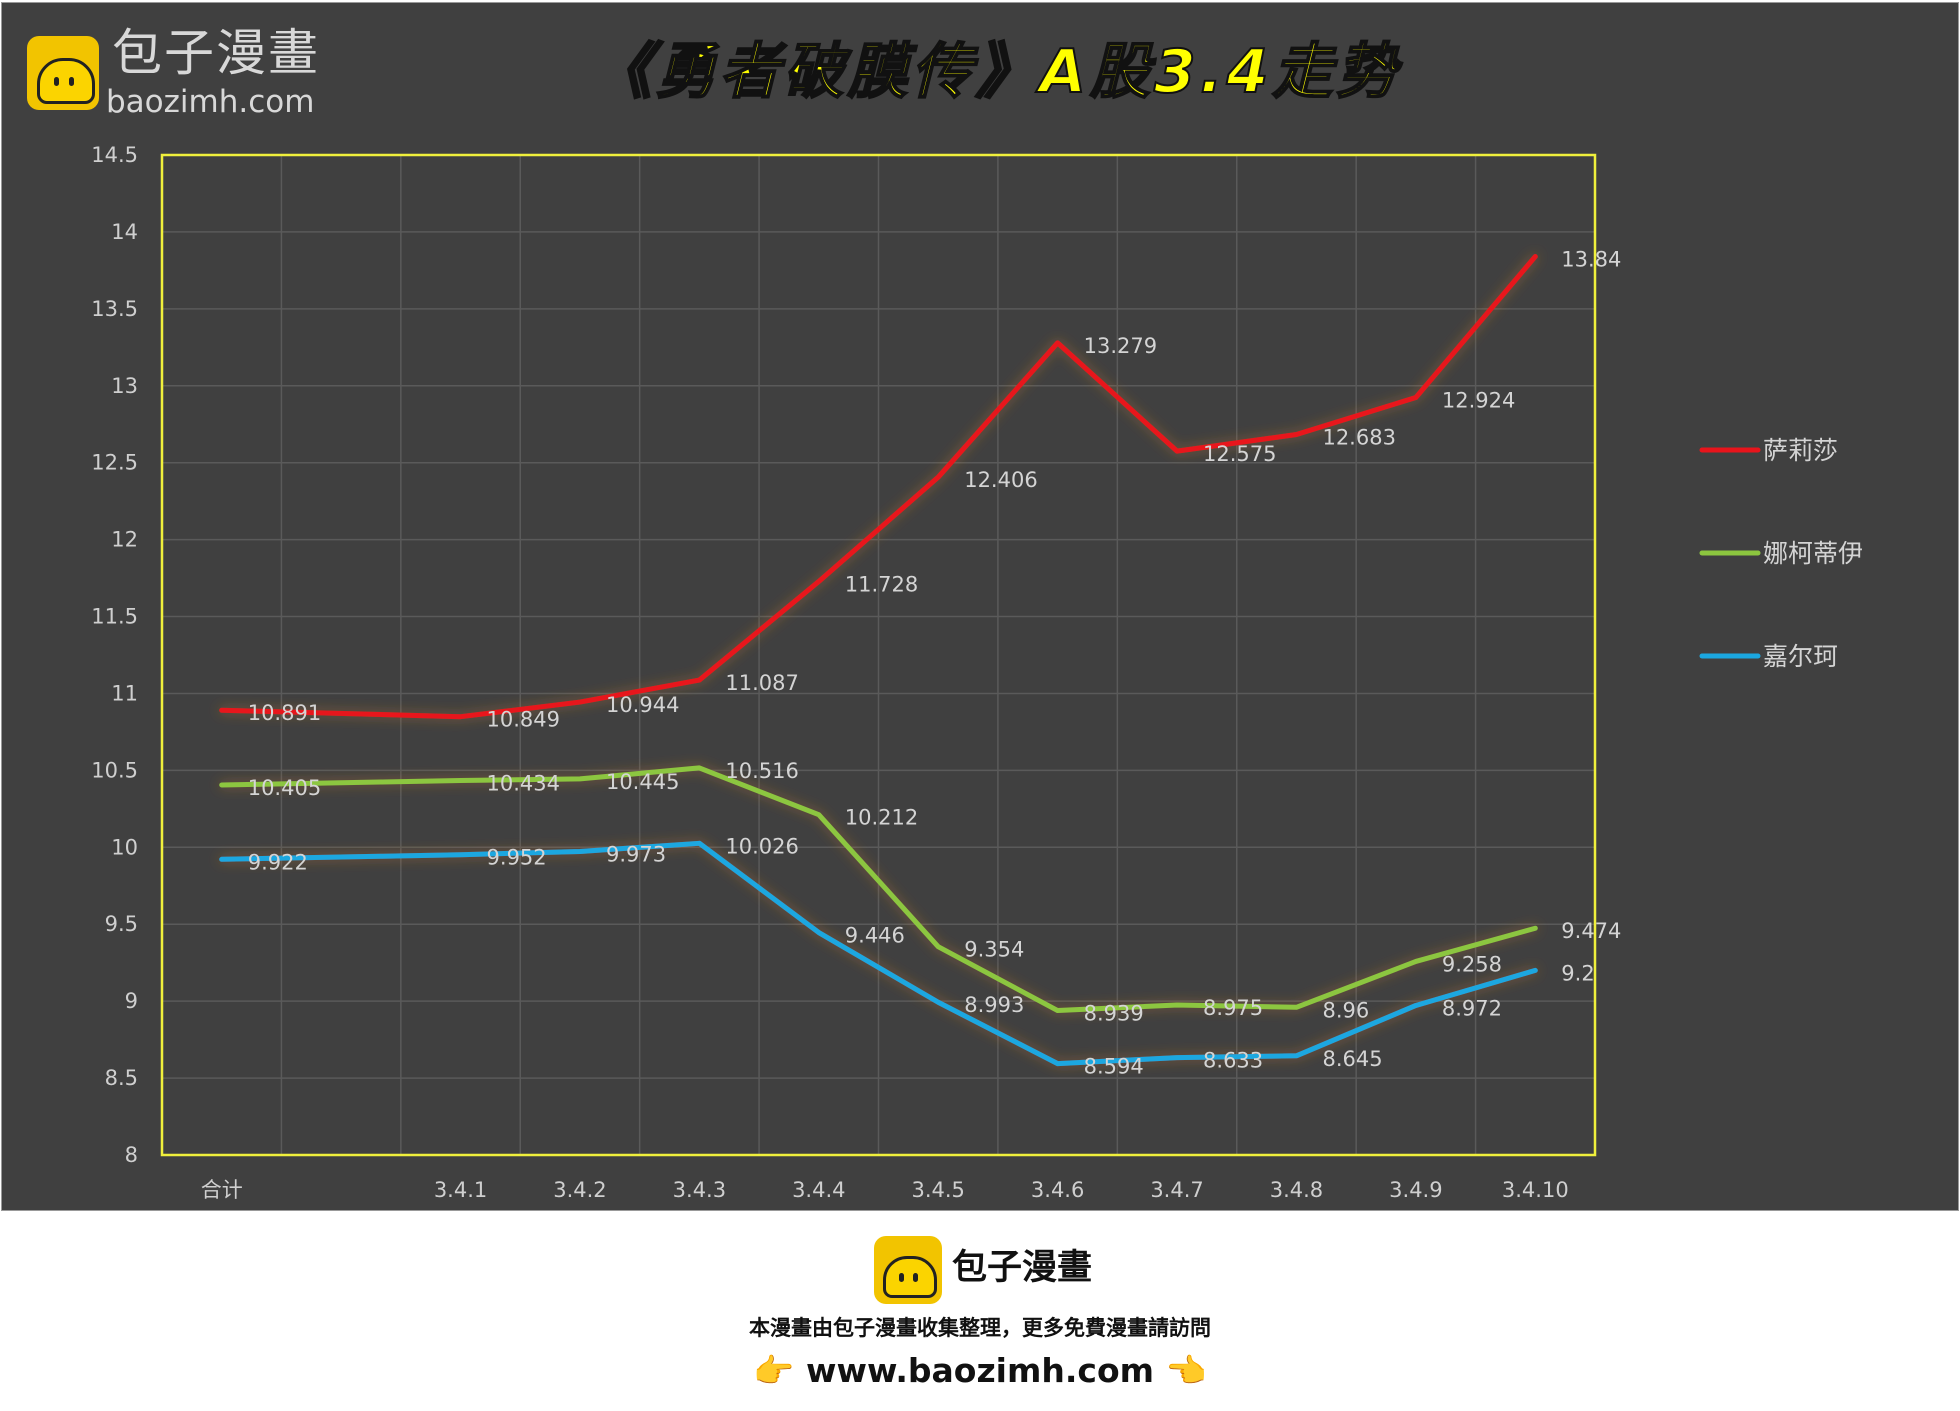  What do you see at coordinates (114, 309) in the screenshot?
I see `y-tick-label: 13.5` at bounding box center [114, 309].